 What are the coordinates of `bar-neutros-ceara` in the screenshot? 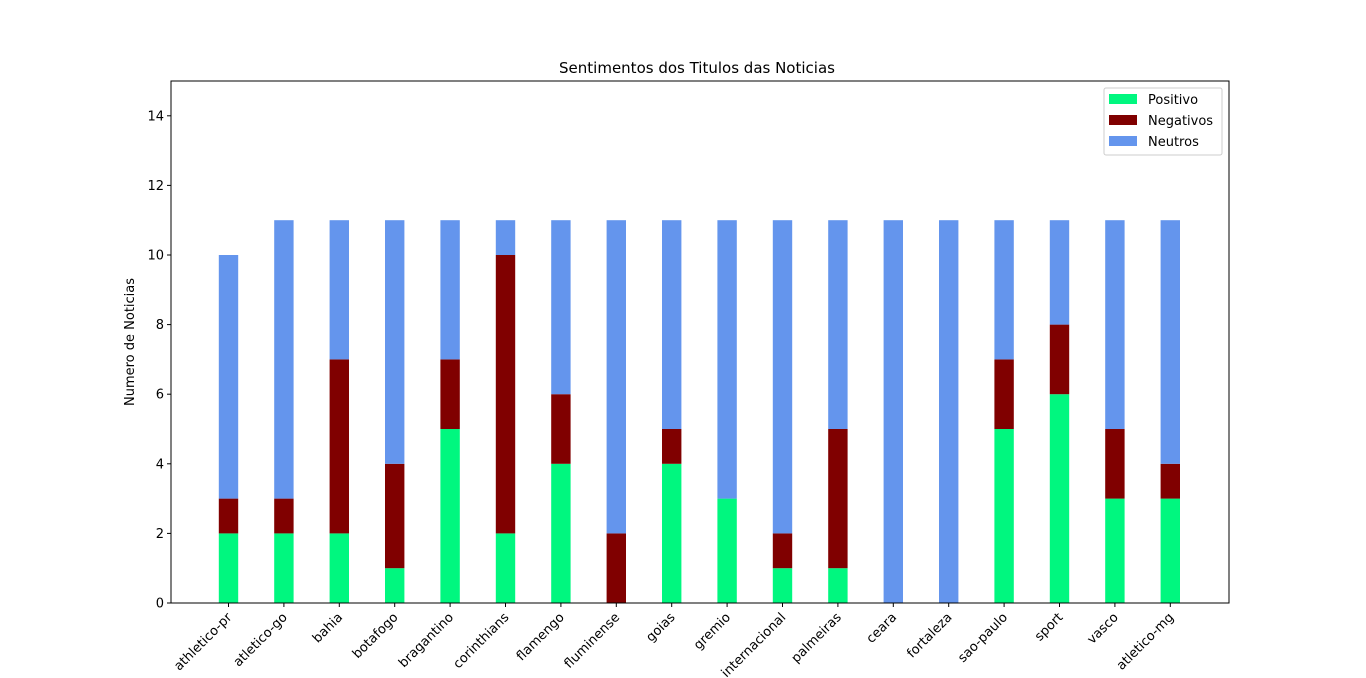 It's located at (893, 411).